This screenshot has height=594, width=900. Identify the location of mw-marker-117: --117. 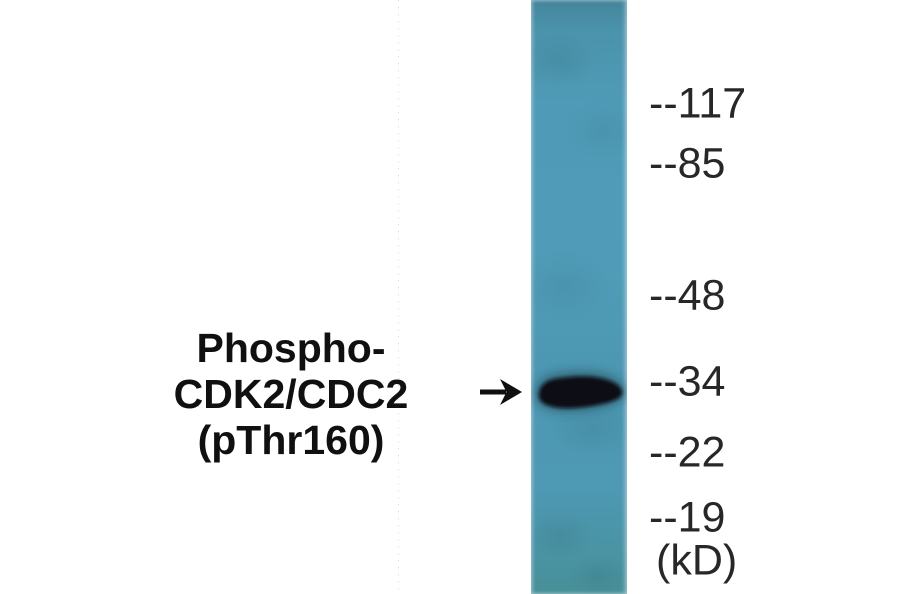
(698, 103).